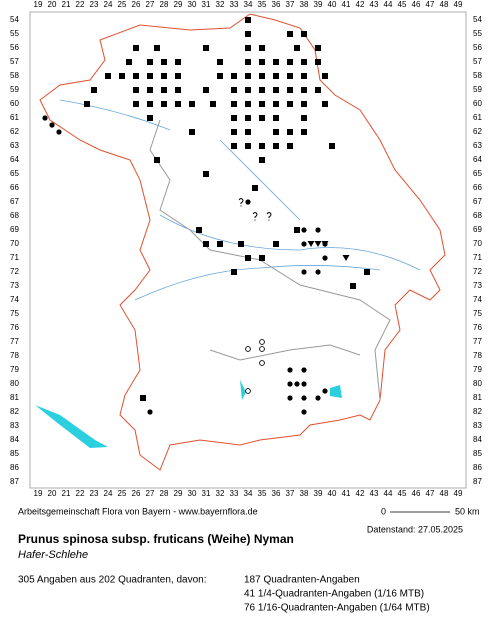 The image size is (500, 620). Describe the element at coordinates (360, 493) in the screenshot. I see `column-label: 42` at that location.